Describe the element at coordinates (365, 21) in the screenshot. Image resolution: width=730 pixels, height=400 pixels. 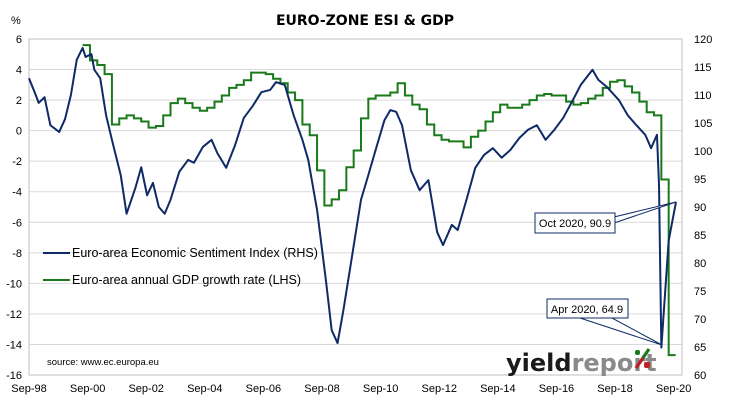
I see `chart-title: EURO-ZONE ESI & GDP` at that location.